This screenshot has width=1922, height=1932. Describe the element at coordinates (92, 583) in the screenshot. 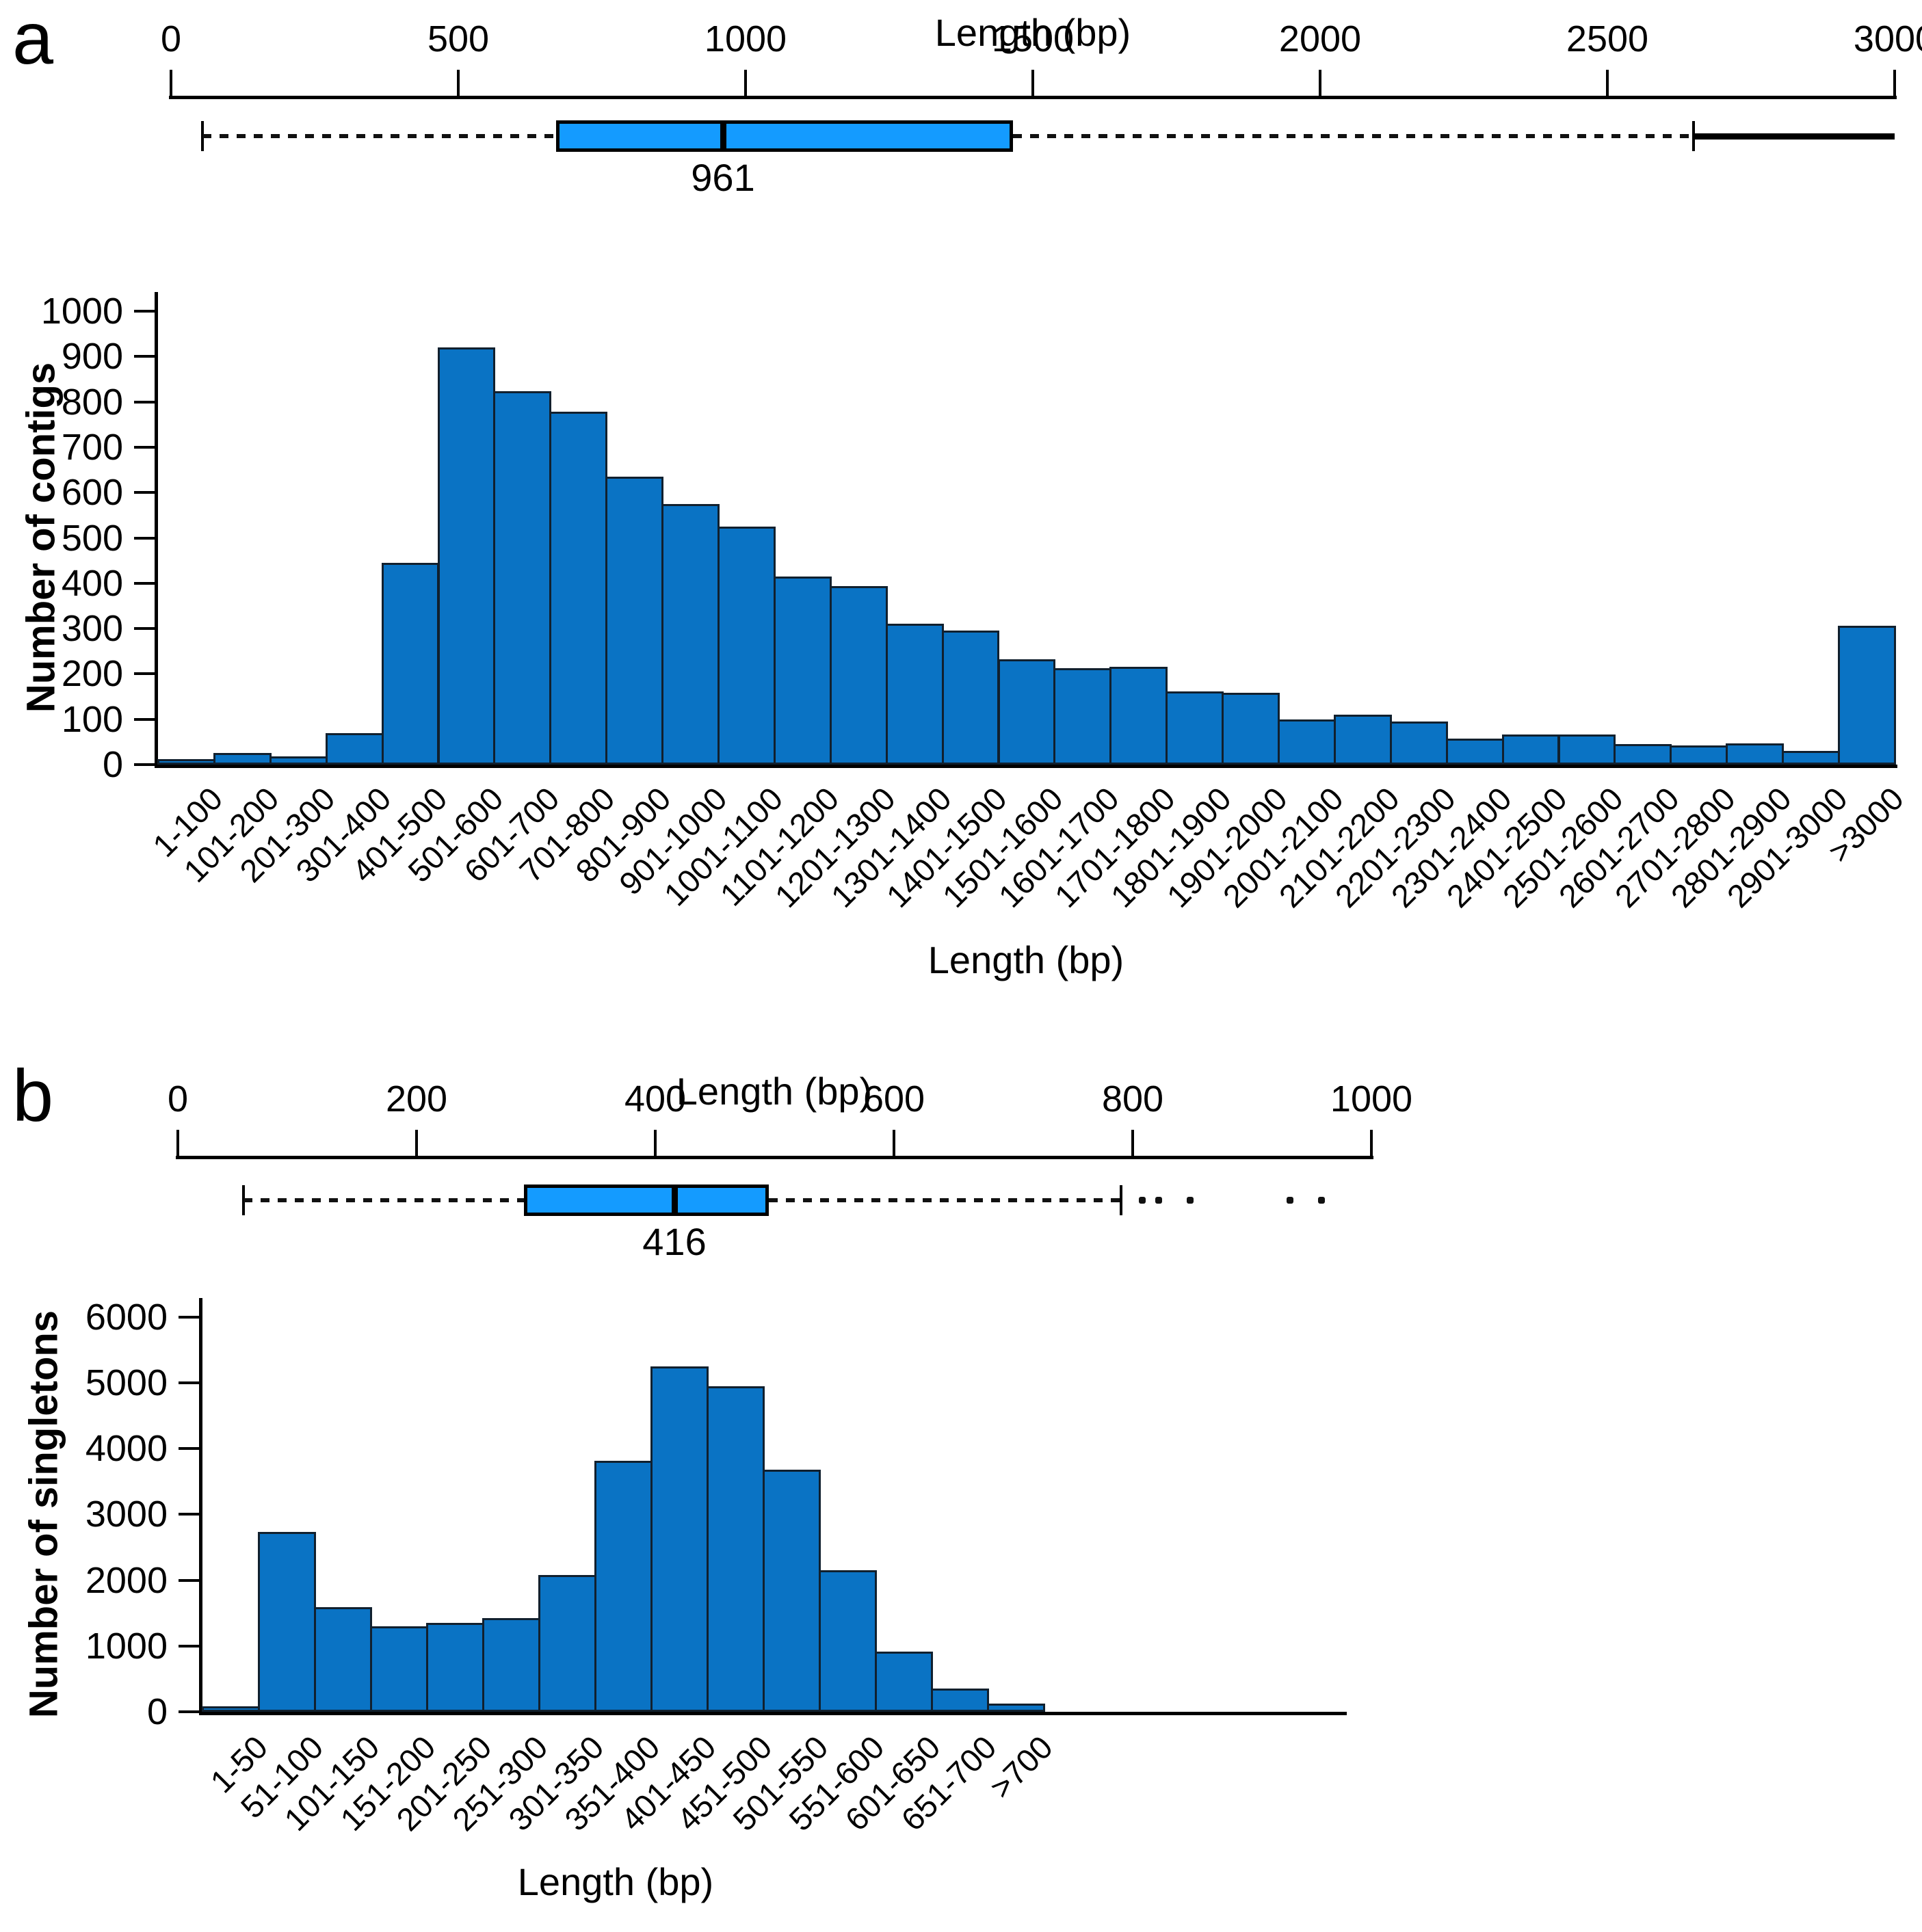

I see `y-tick-label: 400` at that location.